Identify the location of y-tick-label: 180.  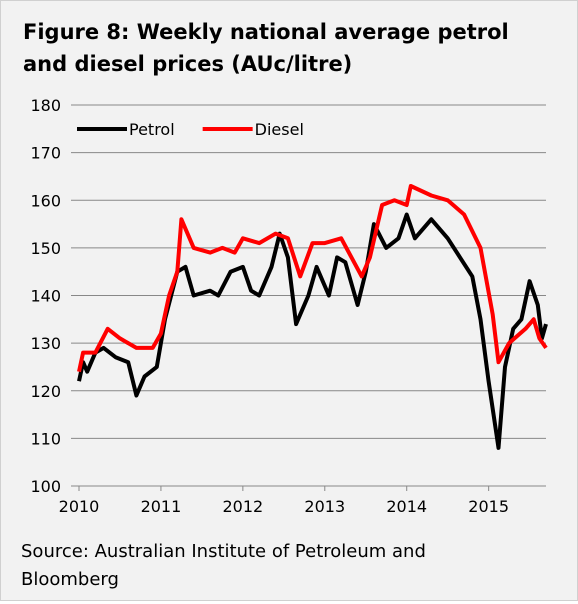
(45, 105).